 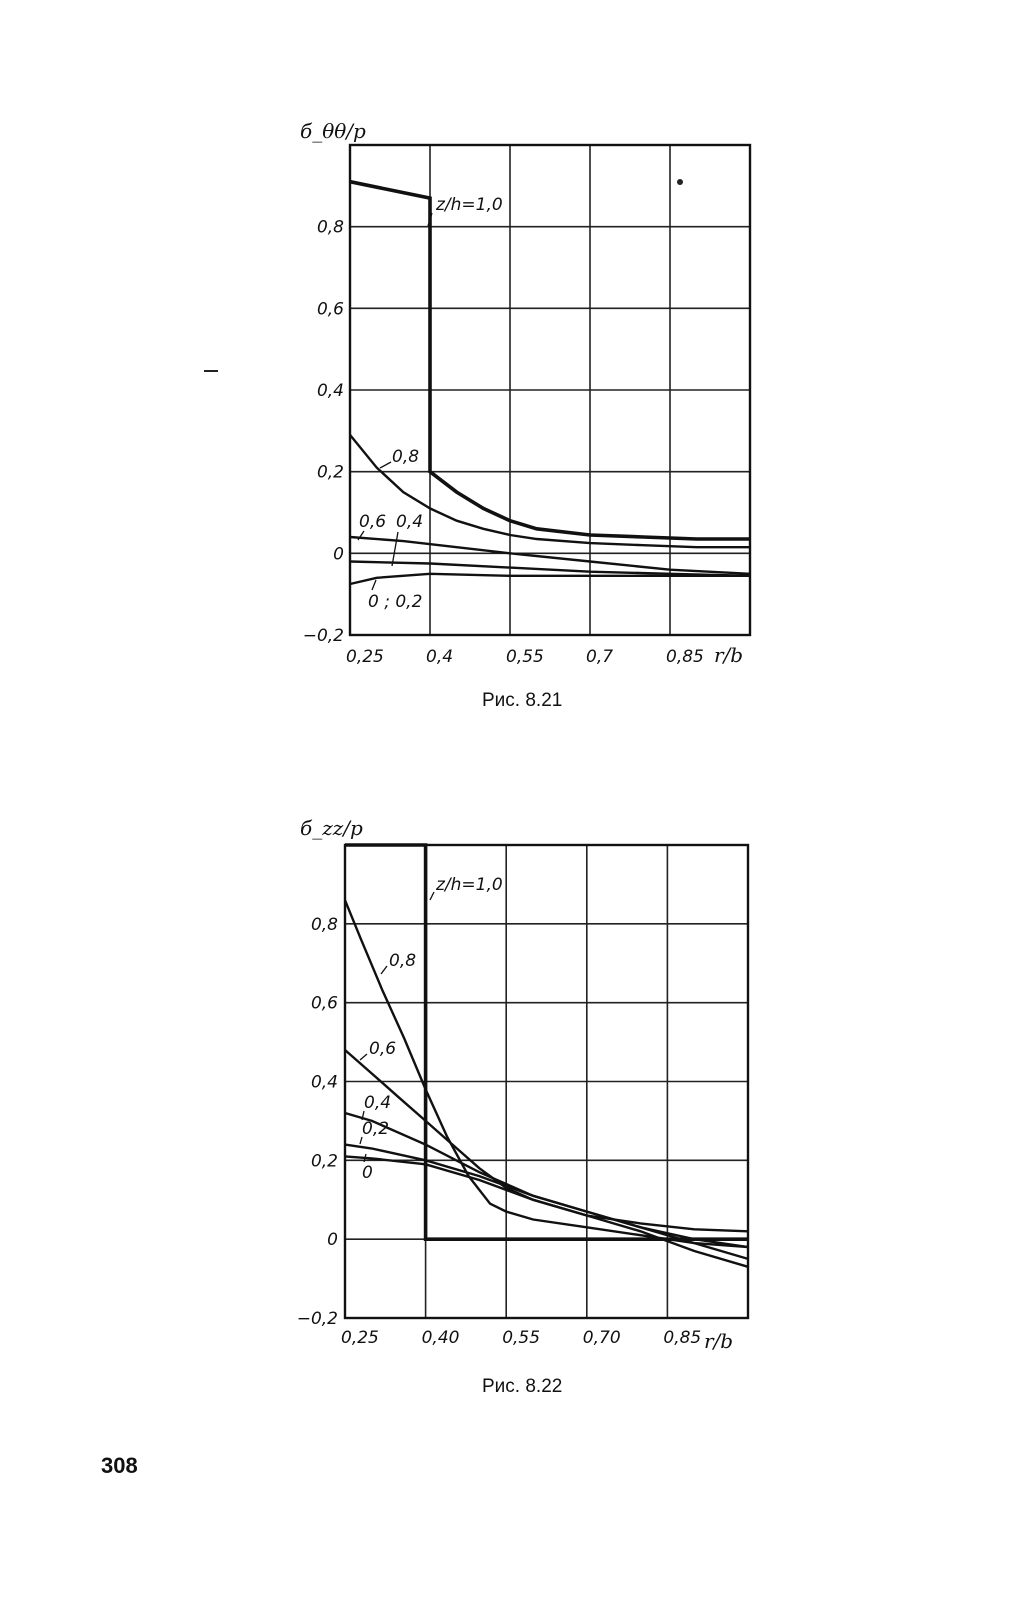 I want to click on x-tick-label: 0,70, so click(x=602, y=1338).